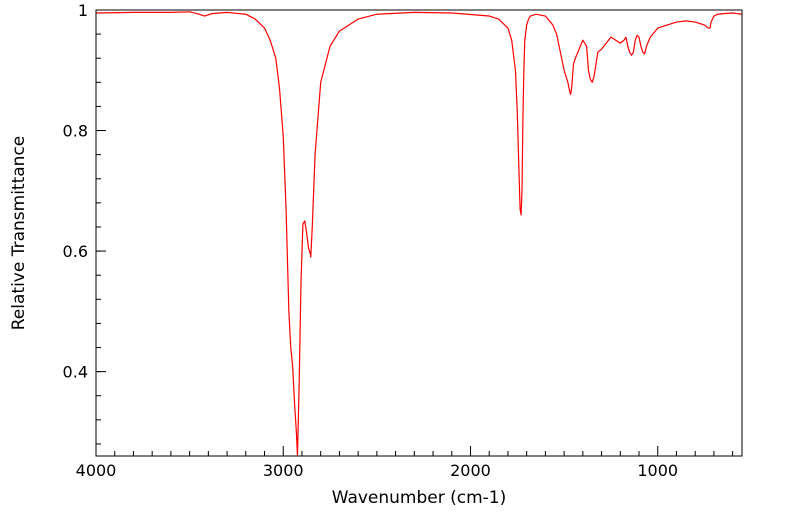 The image size is (799, 516). What do you see at coordinates (75, 372) in the screenshot?
I see `y-tick-label: 0.4` at bounding box center [75, 372].